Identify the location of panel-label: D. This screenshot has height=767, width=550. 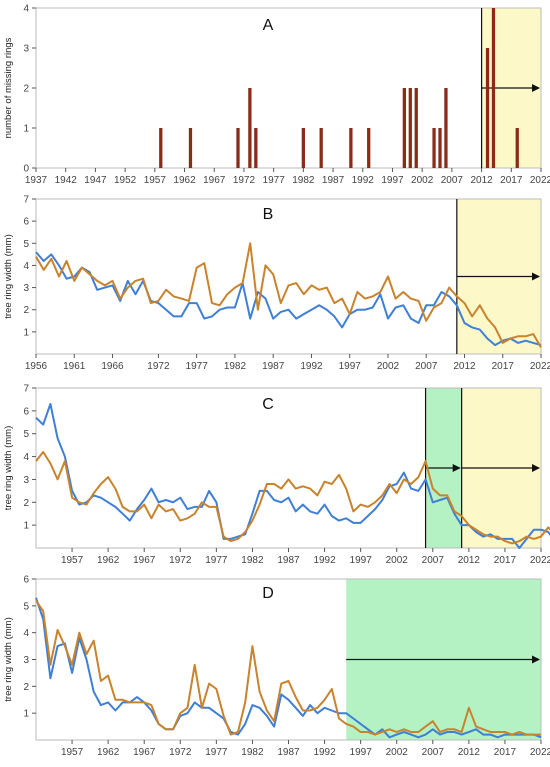
(268, 593).